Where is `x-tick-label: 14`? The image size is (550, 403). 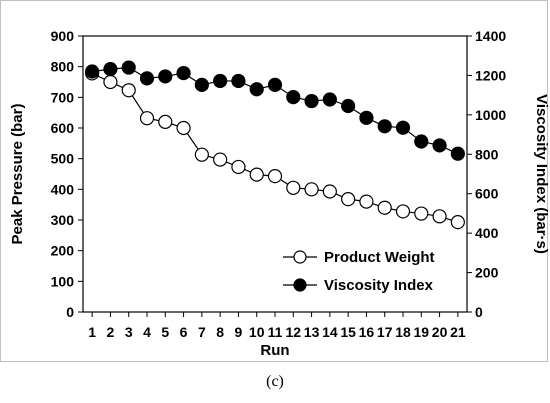
x-tick-label: 14 is located at coordinates (330, 332).